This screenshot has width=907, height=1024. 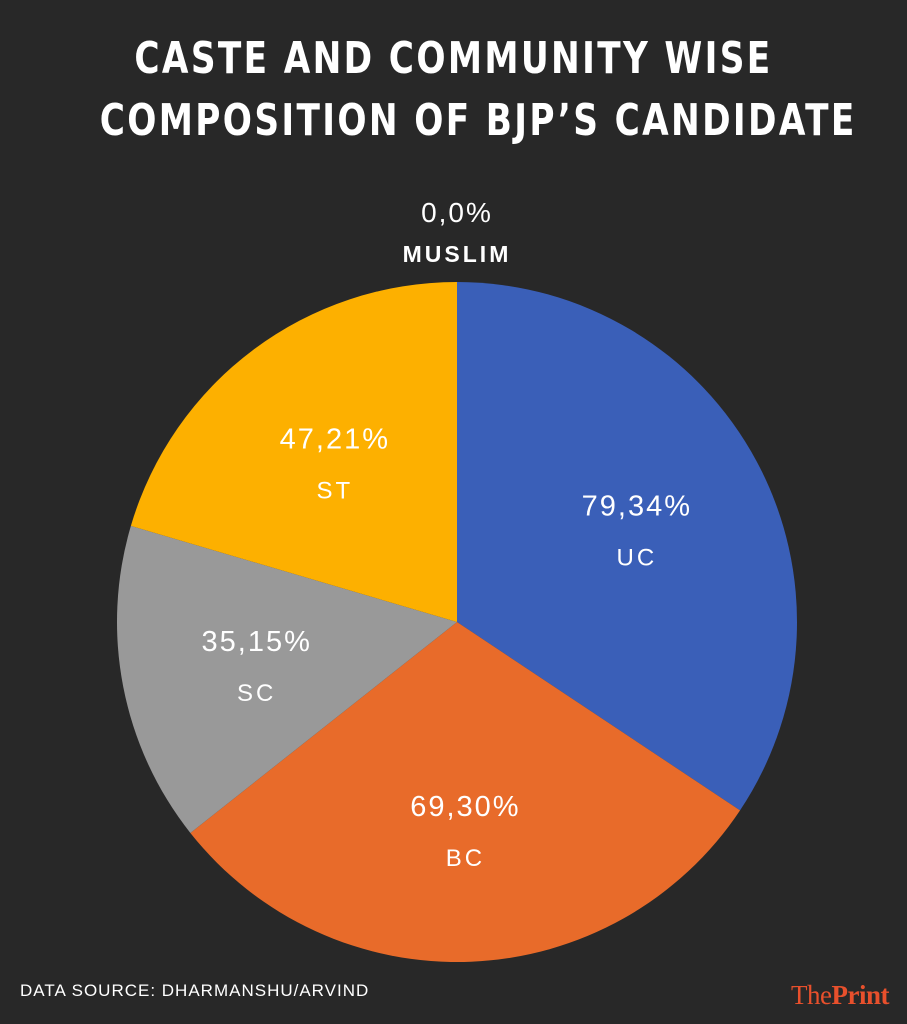 What do you see at coordinates (287, 679) in the screenshot?
I see `pie-slice-sc` at bounding box center [287, 679].